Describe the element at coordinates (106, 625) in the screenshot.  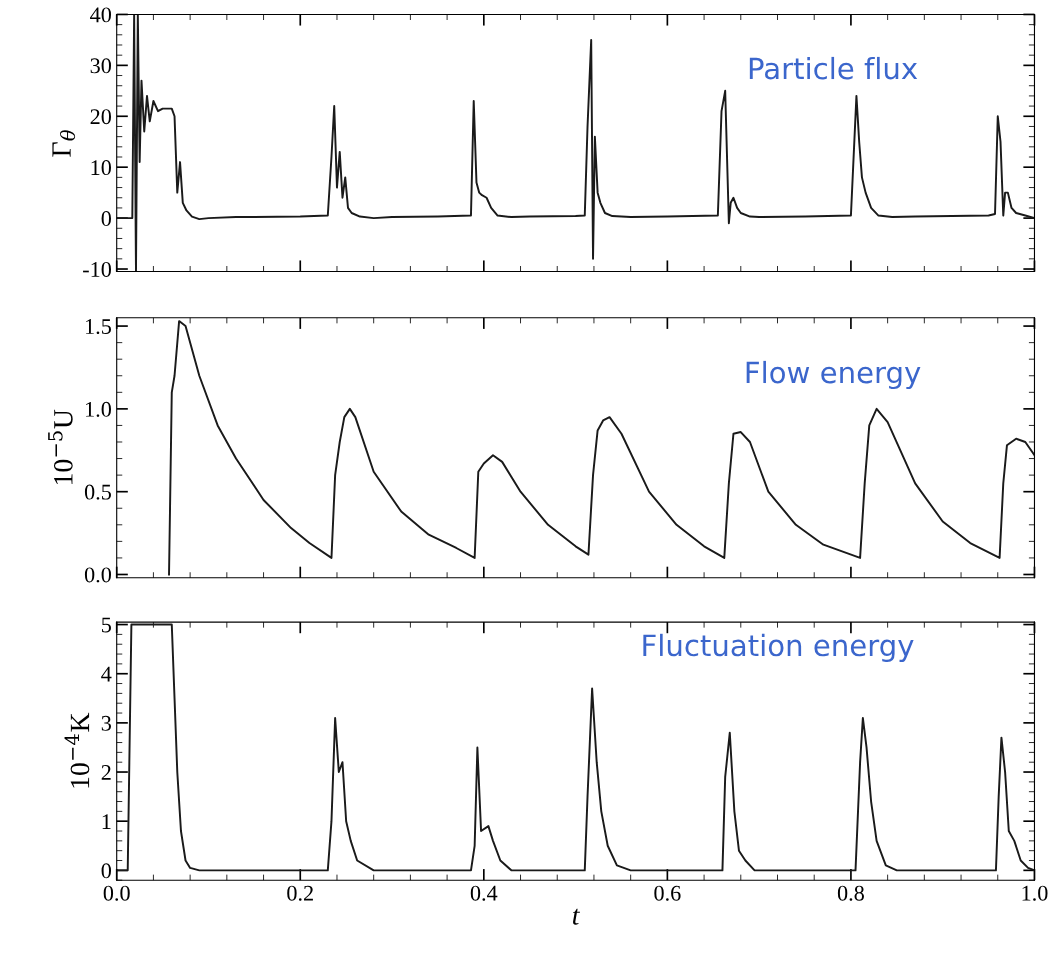
I see `y-tick-label: 5` at that location.